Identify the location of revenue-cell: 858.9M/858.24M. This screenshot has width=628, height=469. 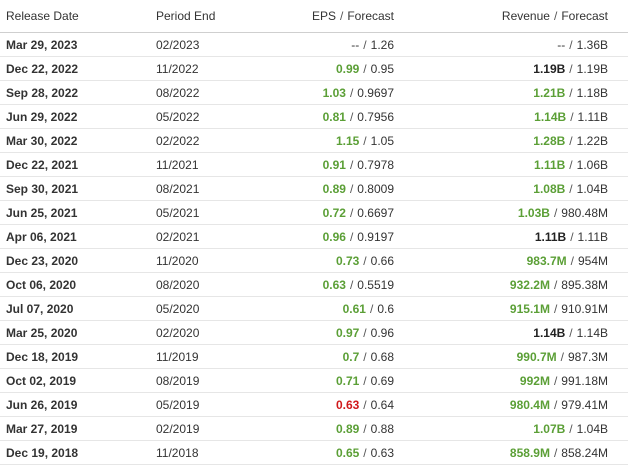
(559, 453).